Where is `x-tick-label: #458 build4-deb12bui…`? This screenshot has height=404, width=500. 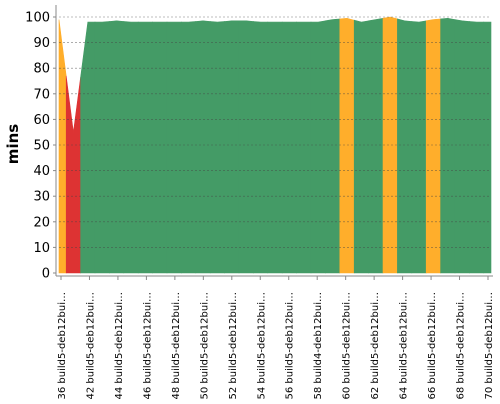
x-tick-label: #458 build4-deb12bui… is located at coordinates (318, 346).